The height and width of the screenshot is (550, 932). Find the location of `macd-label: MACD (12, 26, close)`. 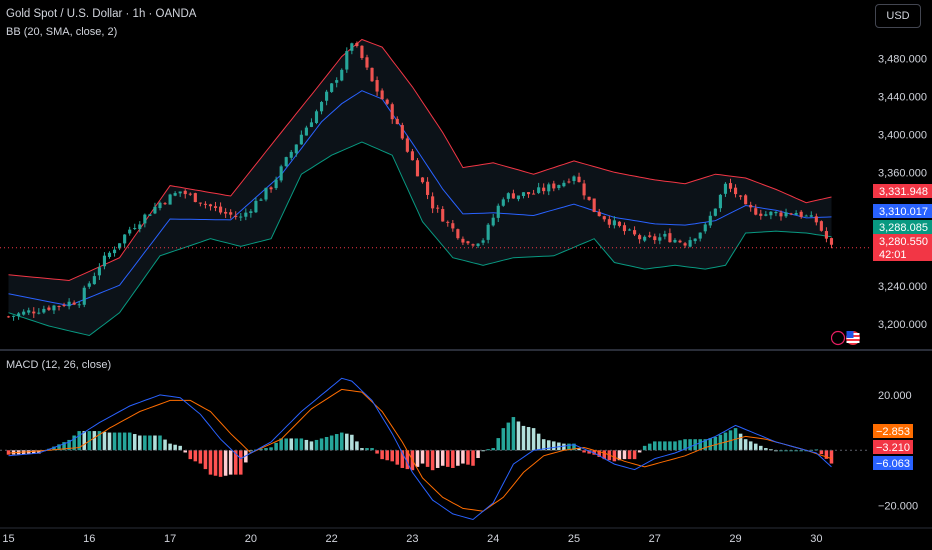

macd-label: MACD (12, 26, close) is located at coordinates (59, 365).